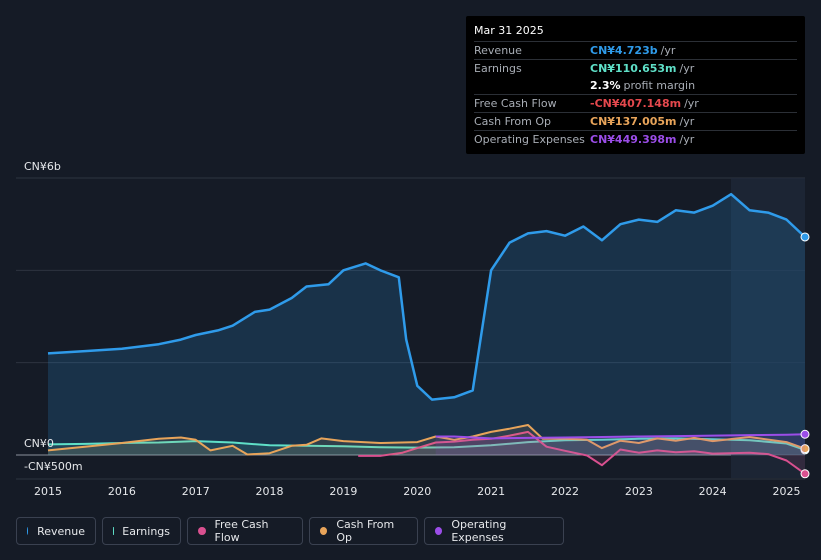  What do you see at coordinates (805, 449) in the screenshot?
I see `cash-from-op-end-marker` at bounding box center [805, 449].